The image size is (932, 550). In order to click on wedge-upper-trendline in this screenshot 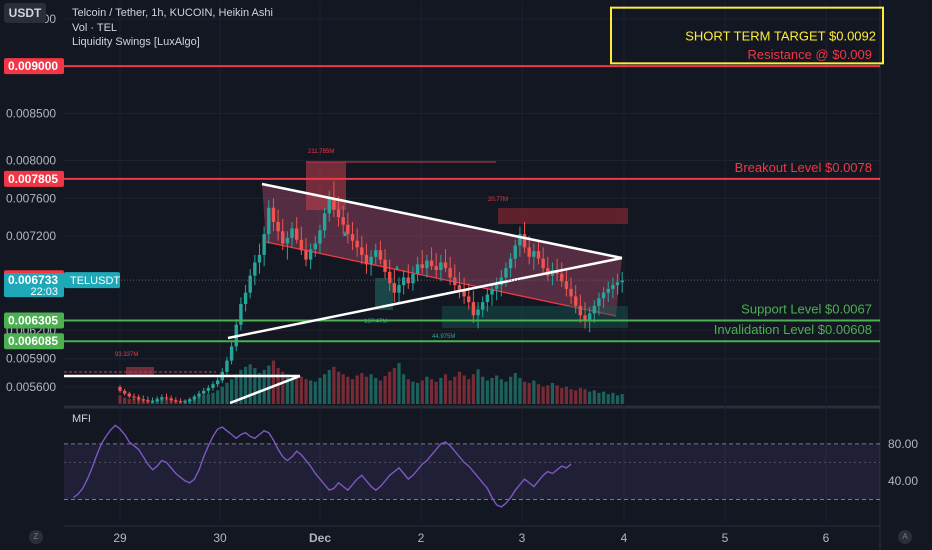, I will do `click(442, 221)`.